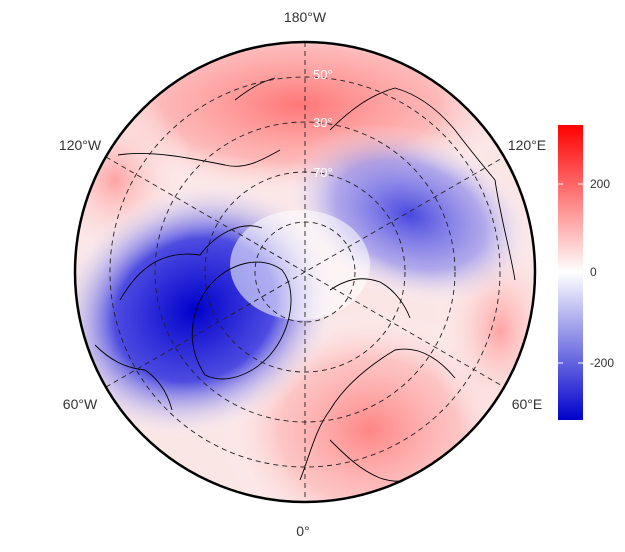 The height and width of the screenshot is (552, 625). What do you see at coordinates (586, 272) in the screenshot?
I see `colorbar: 200 0 -200` at bounding box center [586, 272].